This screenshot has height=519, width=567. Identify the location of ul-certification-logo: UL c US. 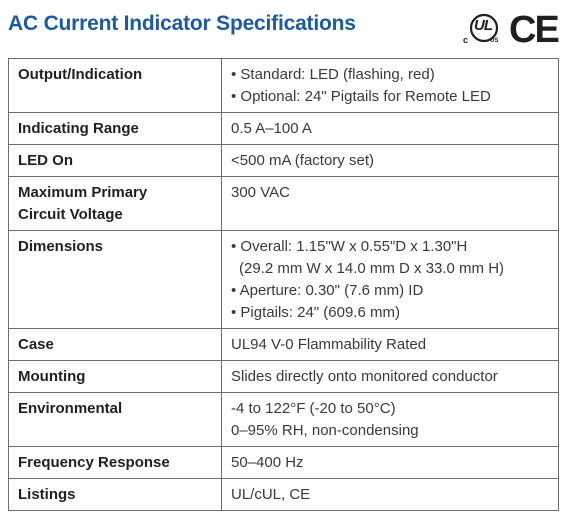
(483, 30).